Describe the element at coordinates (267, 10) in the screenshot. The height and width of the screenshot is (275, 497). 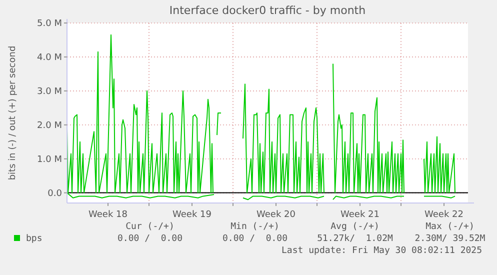
I see `chart-title: Interface docker0 traffic - by month` at that location.